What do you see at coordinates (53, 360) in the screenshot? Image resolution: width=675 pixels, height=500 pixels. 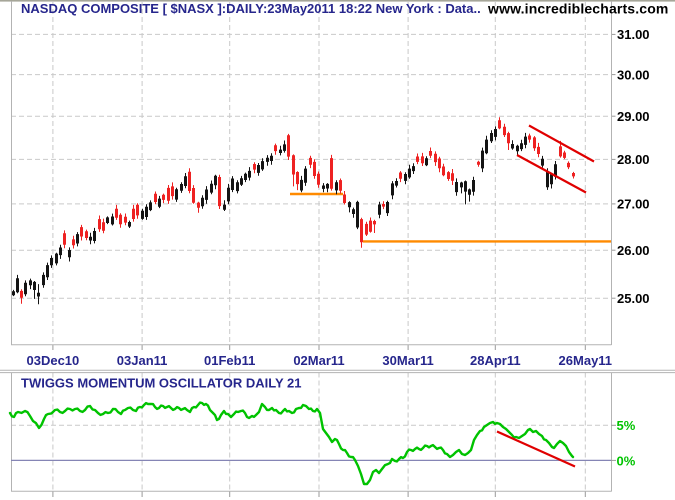 I see `svg-text: 03Dec10` at bounding box center [53, 360].